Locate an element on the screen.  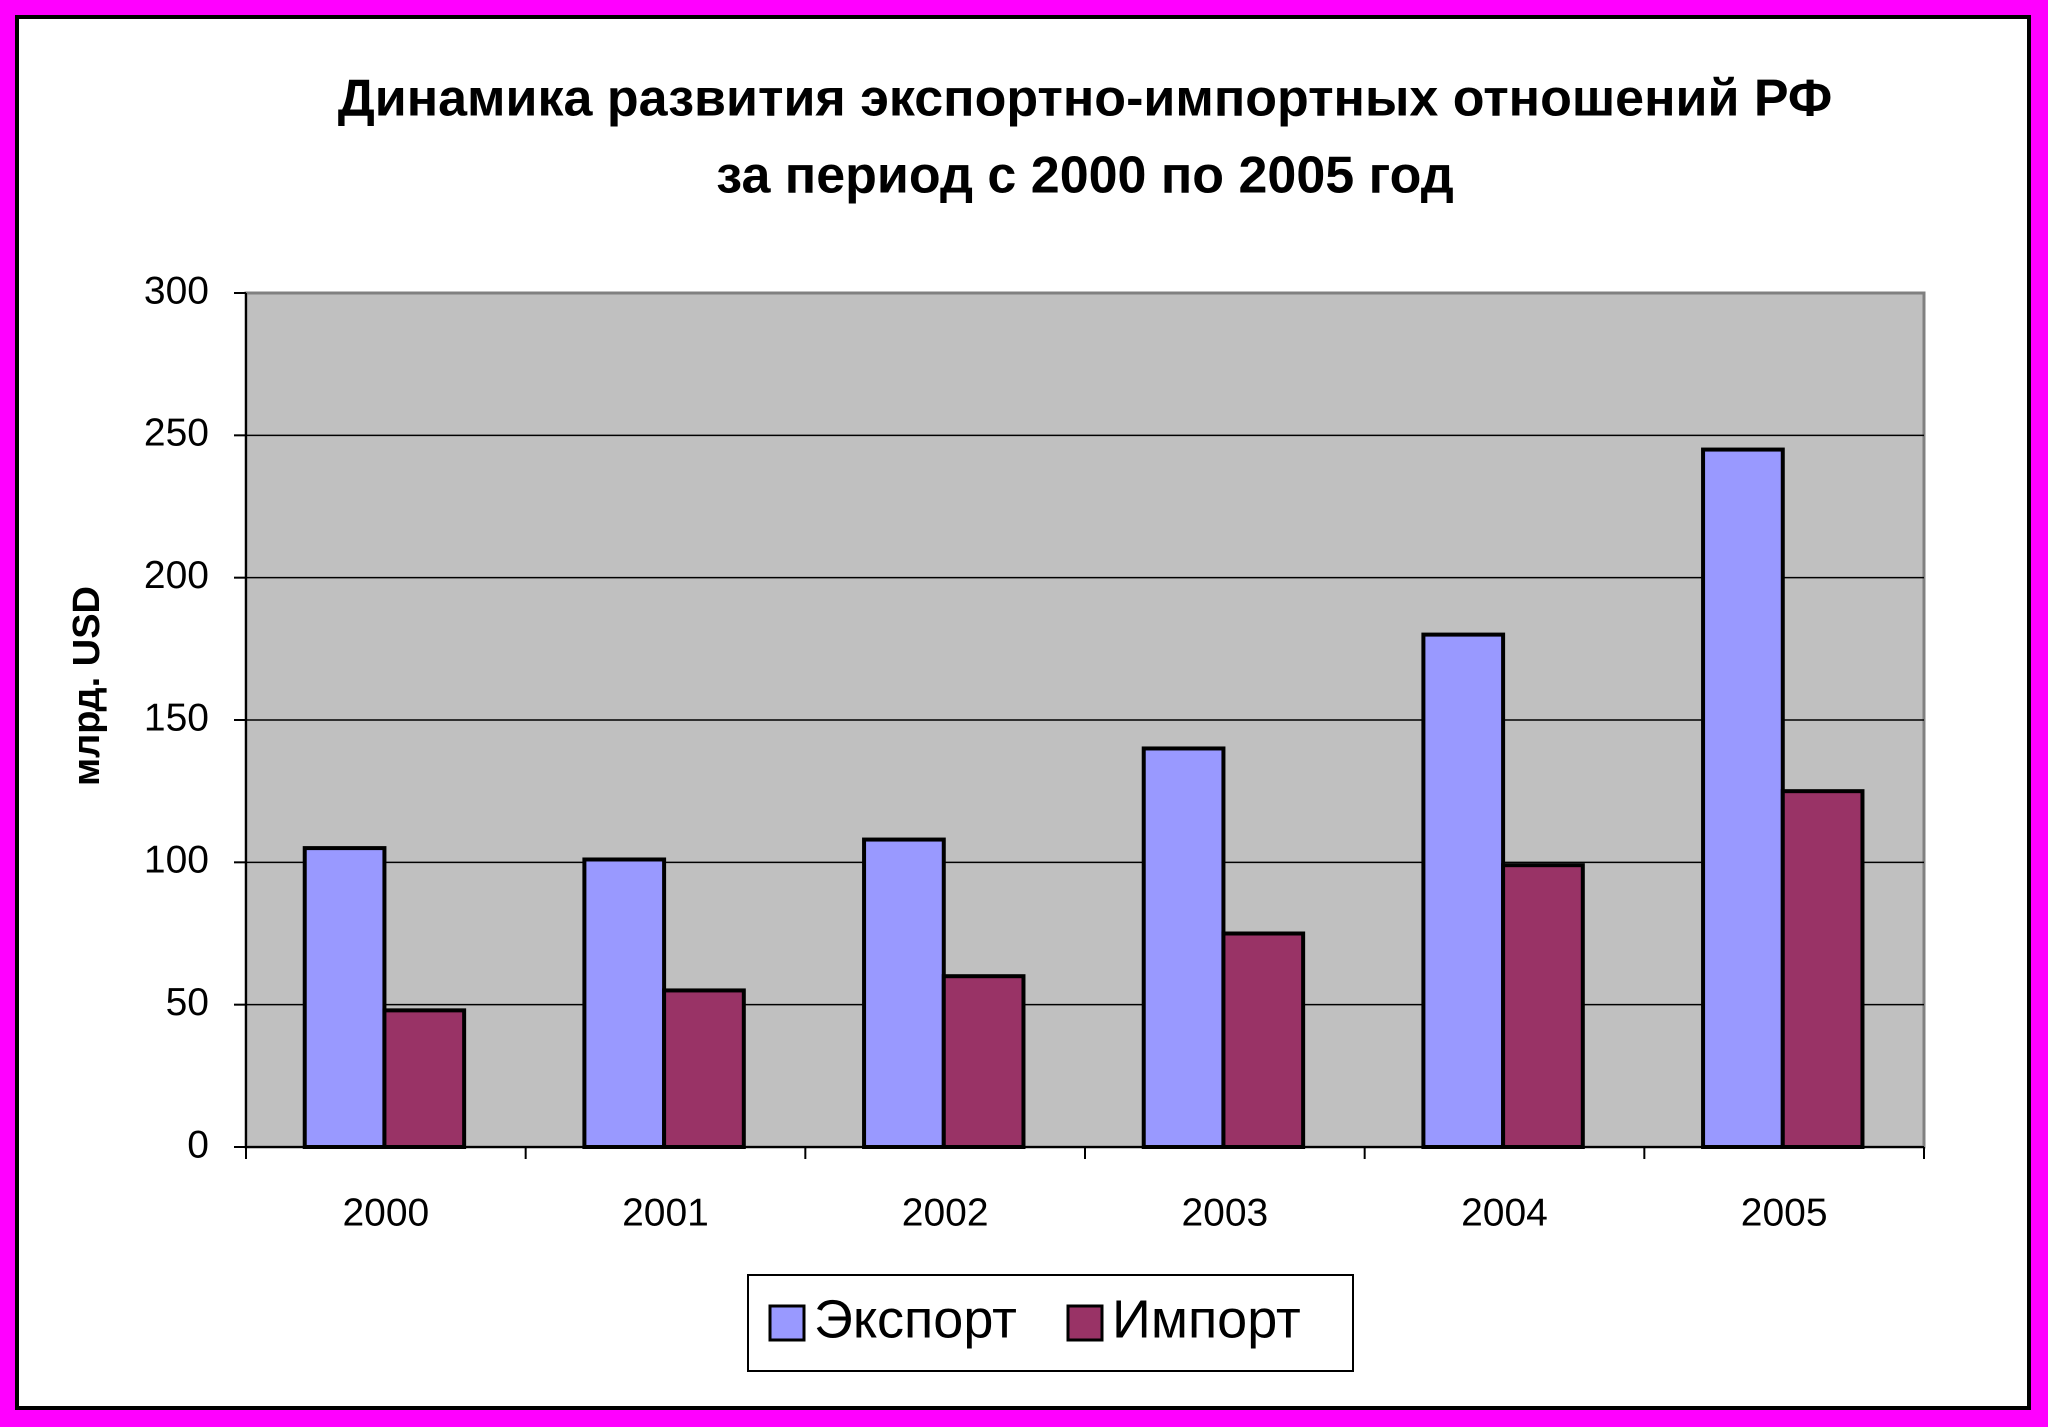
x-tick-label: 2004 is located at coordinates (1504, 1212).